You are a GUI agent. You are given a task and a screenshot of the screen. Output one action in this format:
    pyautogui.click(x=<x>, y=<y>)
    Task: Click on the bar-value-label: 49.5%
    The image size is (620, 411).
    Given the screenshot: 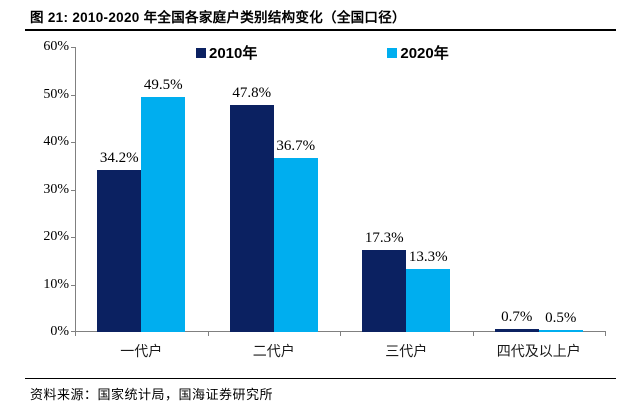 What is the action you would take?
    pyautogui.click(x=163, y=84)
    